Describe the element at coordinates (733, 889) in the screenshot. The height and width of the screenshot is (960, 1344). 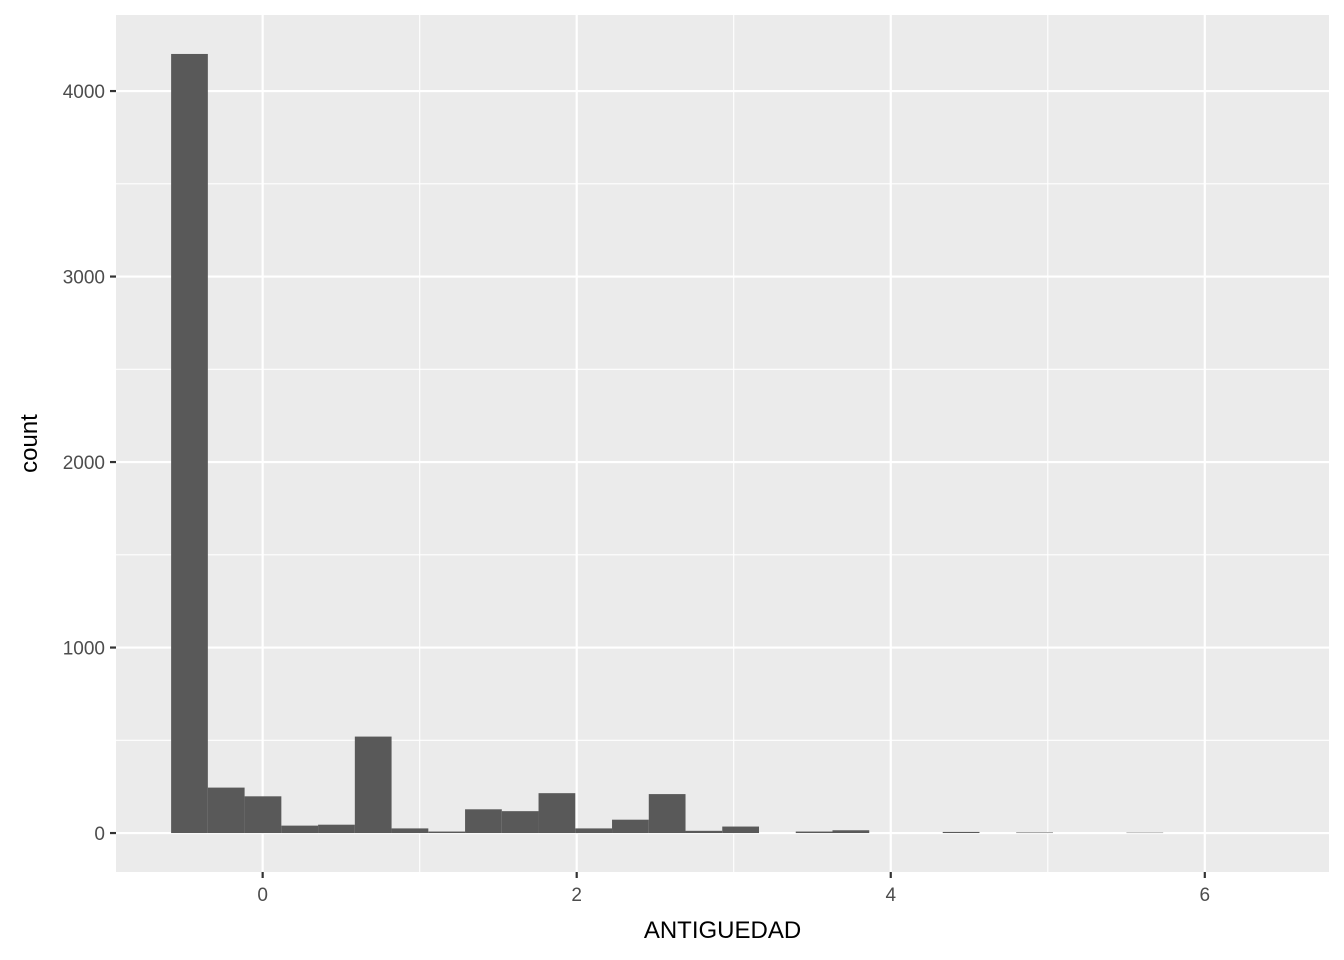
I see `x-axis-ticks: 0 2 4 6` at that location.